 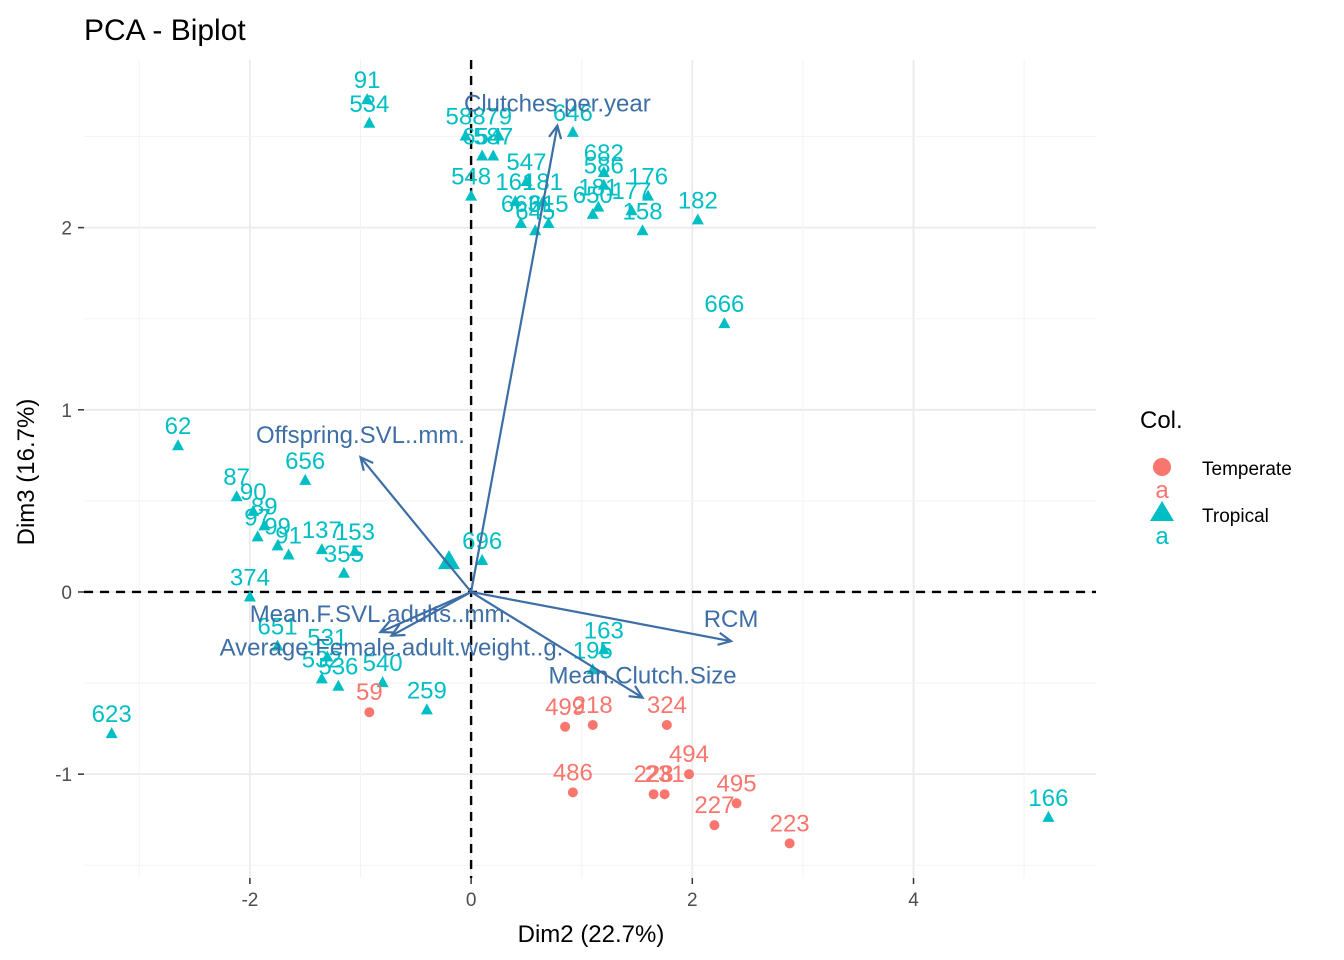 I want to click on point-label: 374, so click(x=250, y=577).